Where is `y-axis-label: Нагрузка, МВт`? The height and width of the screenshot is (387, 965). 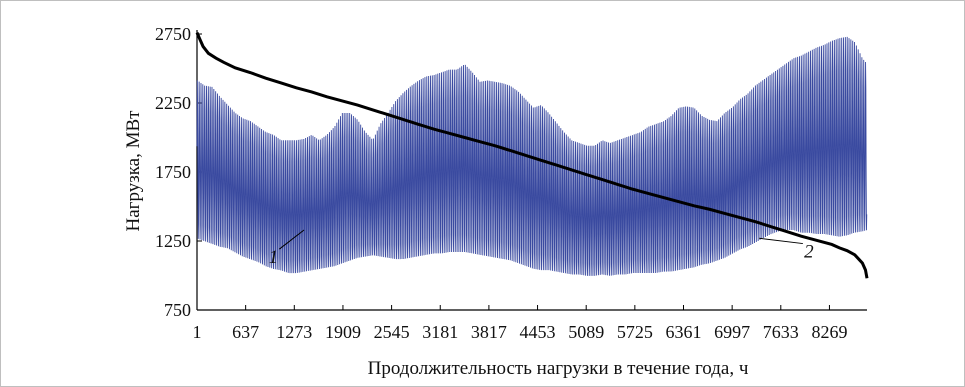 y-axis-label: Нагрузка, МВт is located at coordinates (133, 171).